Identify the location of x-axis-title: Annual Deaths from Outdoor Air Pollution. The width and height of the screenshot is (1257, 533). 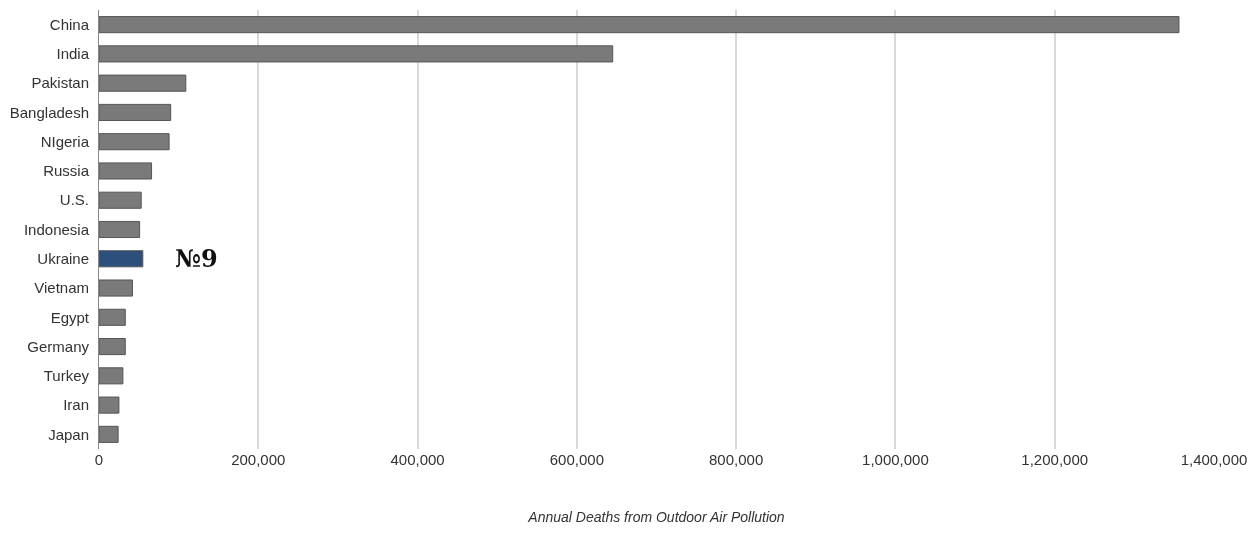
(656, 517).